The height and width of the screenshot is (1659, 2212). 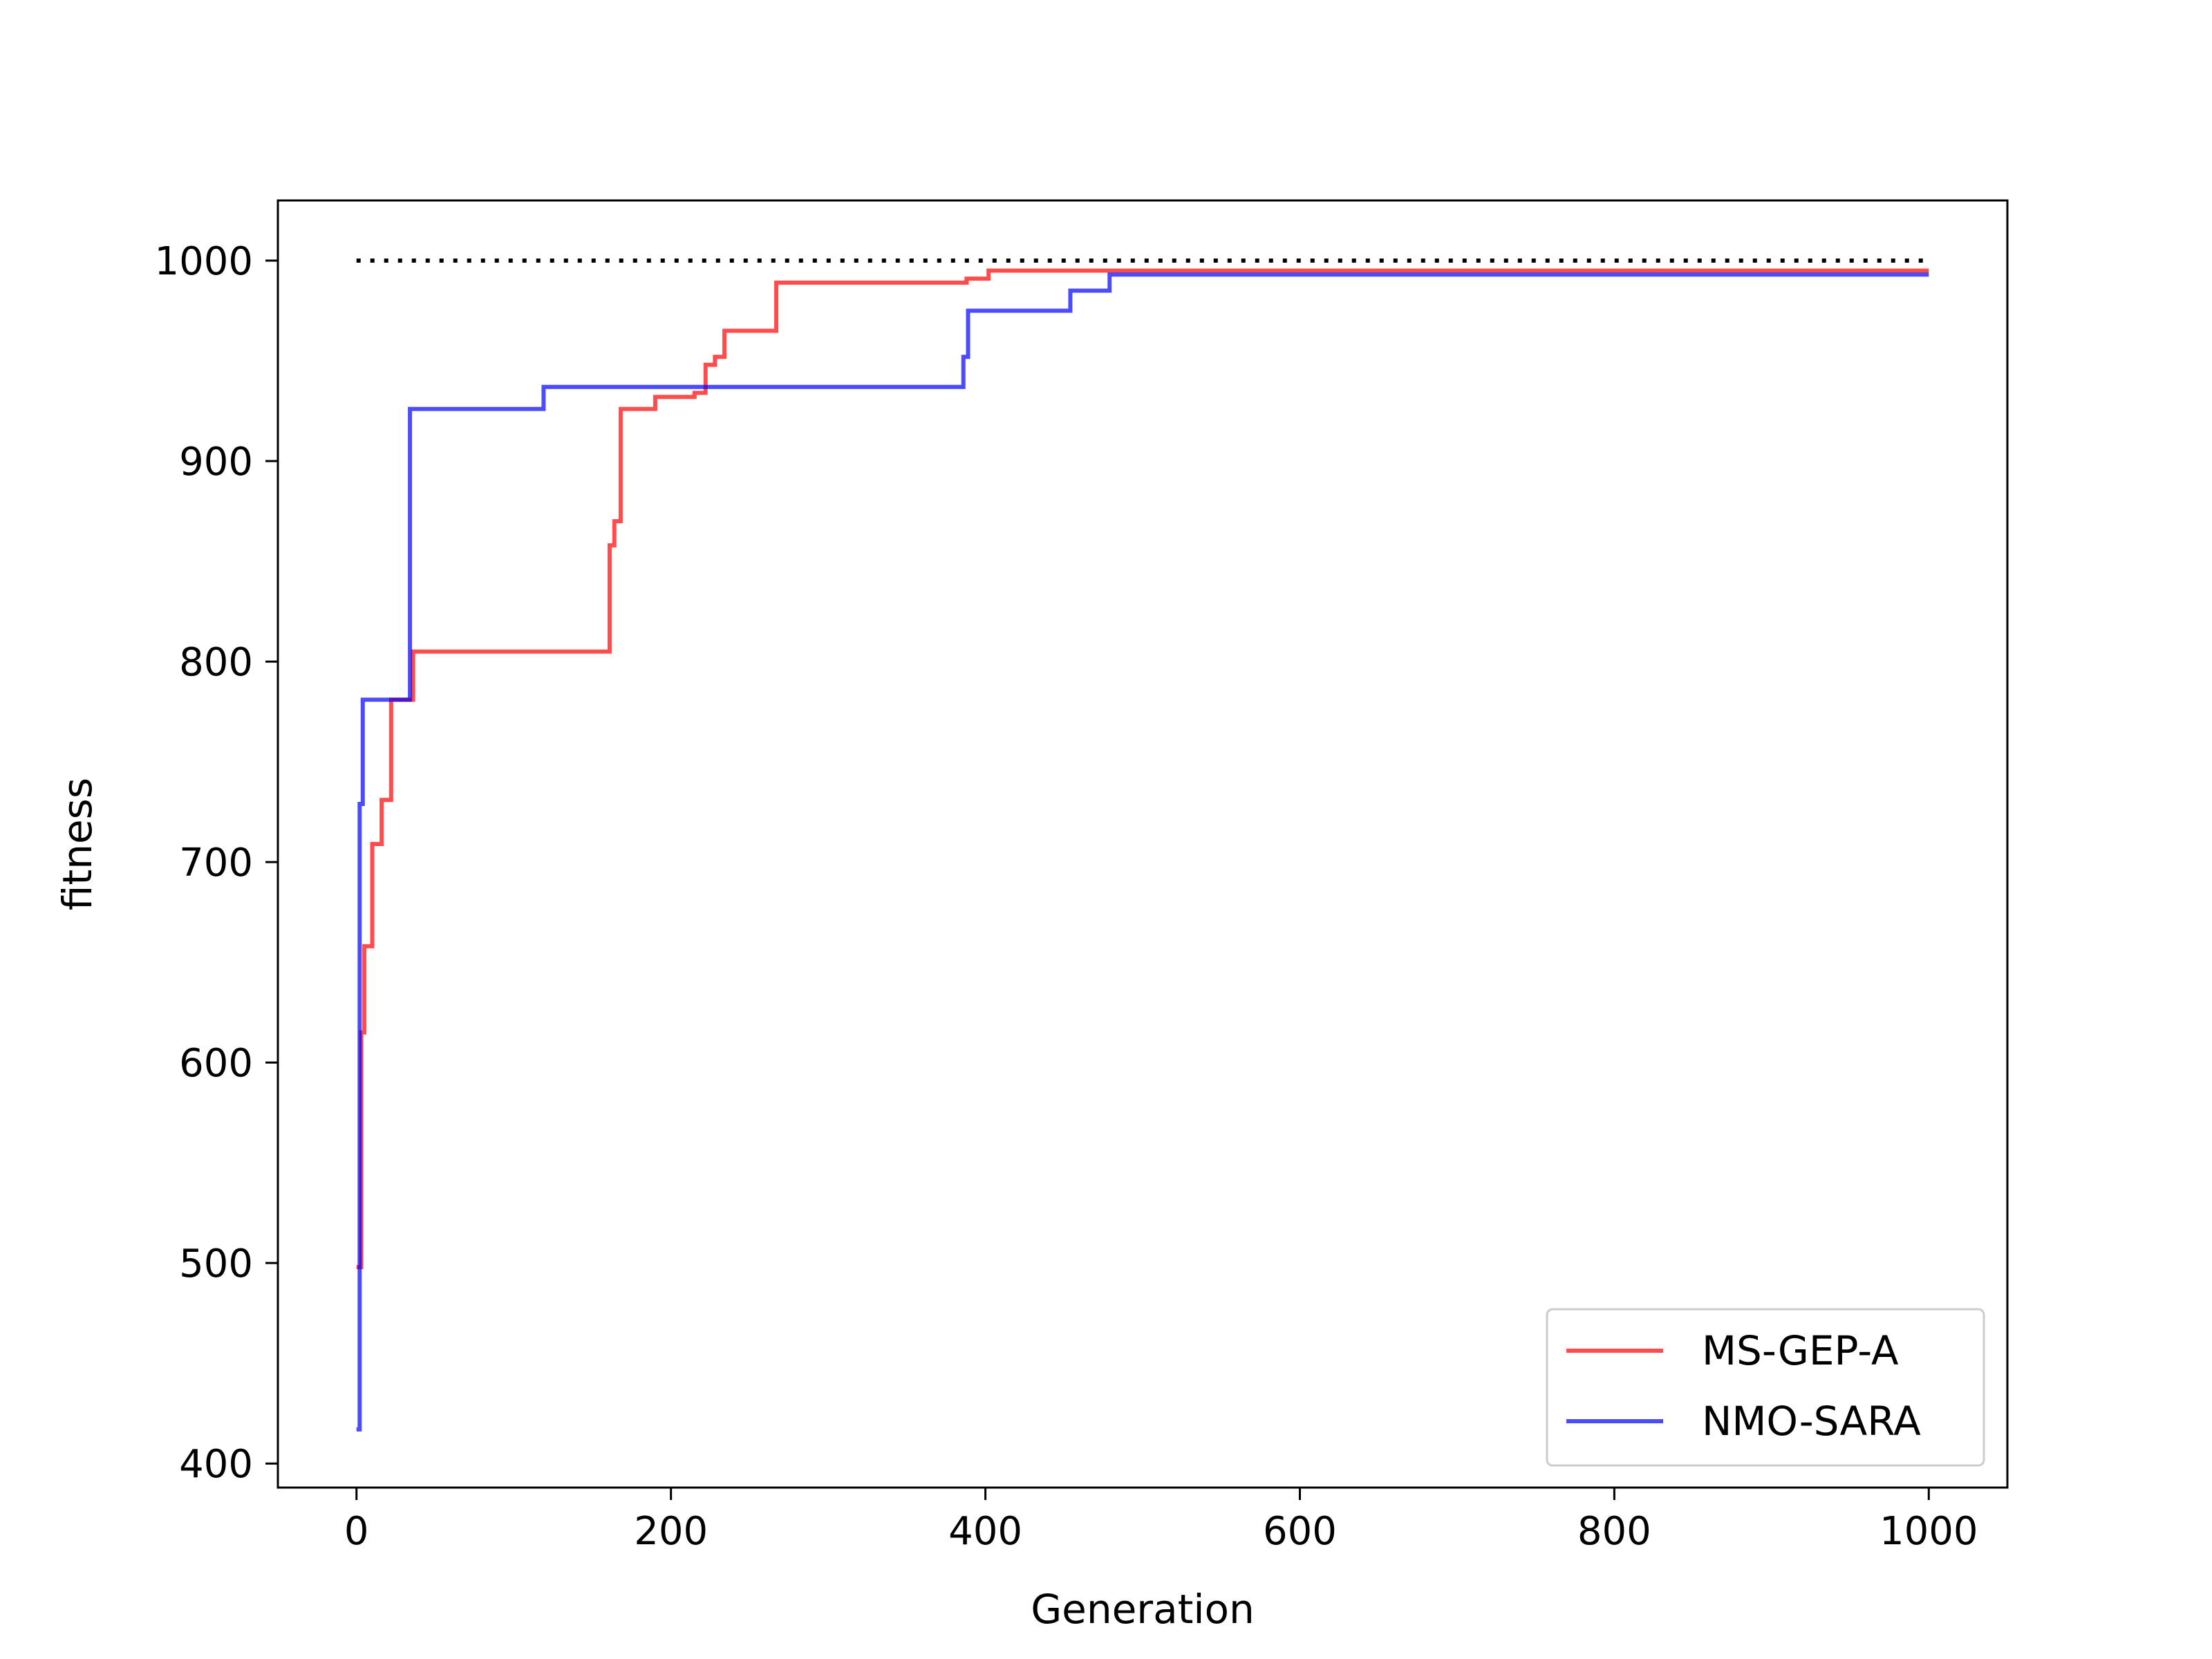 I want to click on y-tick-label: 400, so click(x=216, y=1465).